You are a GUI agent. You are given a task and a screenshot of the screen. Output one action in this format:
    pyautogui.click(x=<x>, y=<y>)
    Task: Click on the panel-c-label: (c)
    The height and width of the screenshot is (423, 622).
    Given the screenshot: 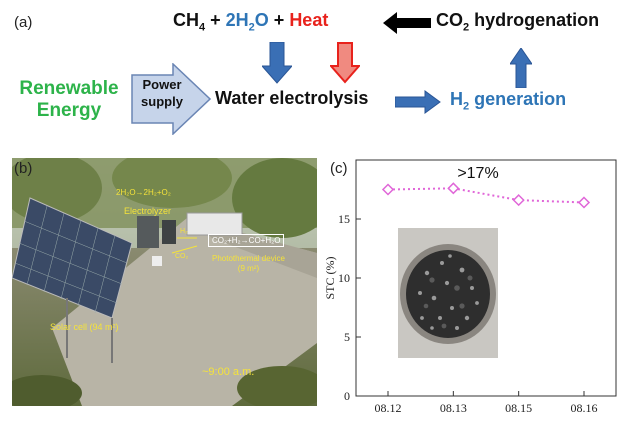 What is the action you would take?
    pyautogui.click(x=339, y=168)
    